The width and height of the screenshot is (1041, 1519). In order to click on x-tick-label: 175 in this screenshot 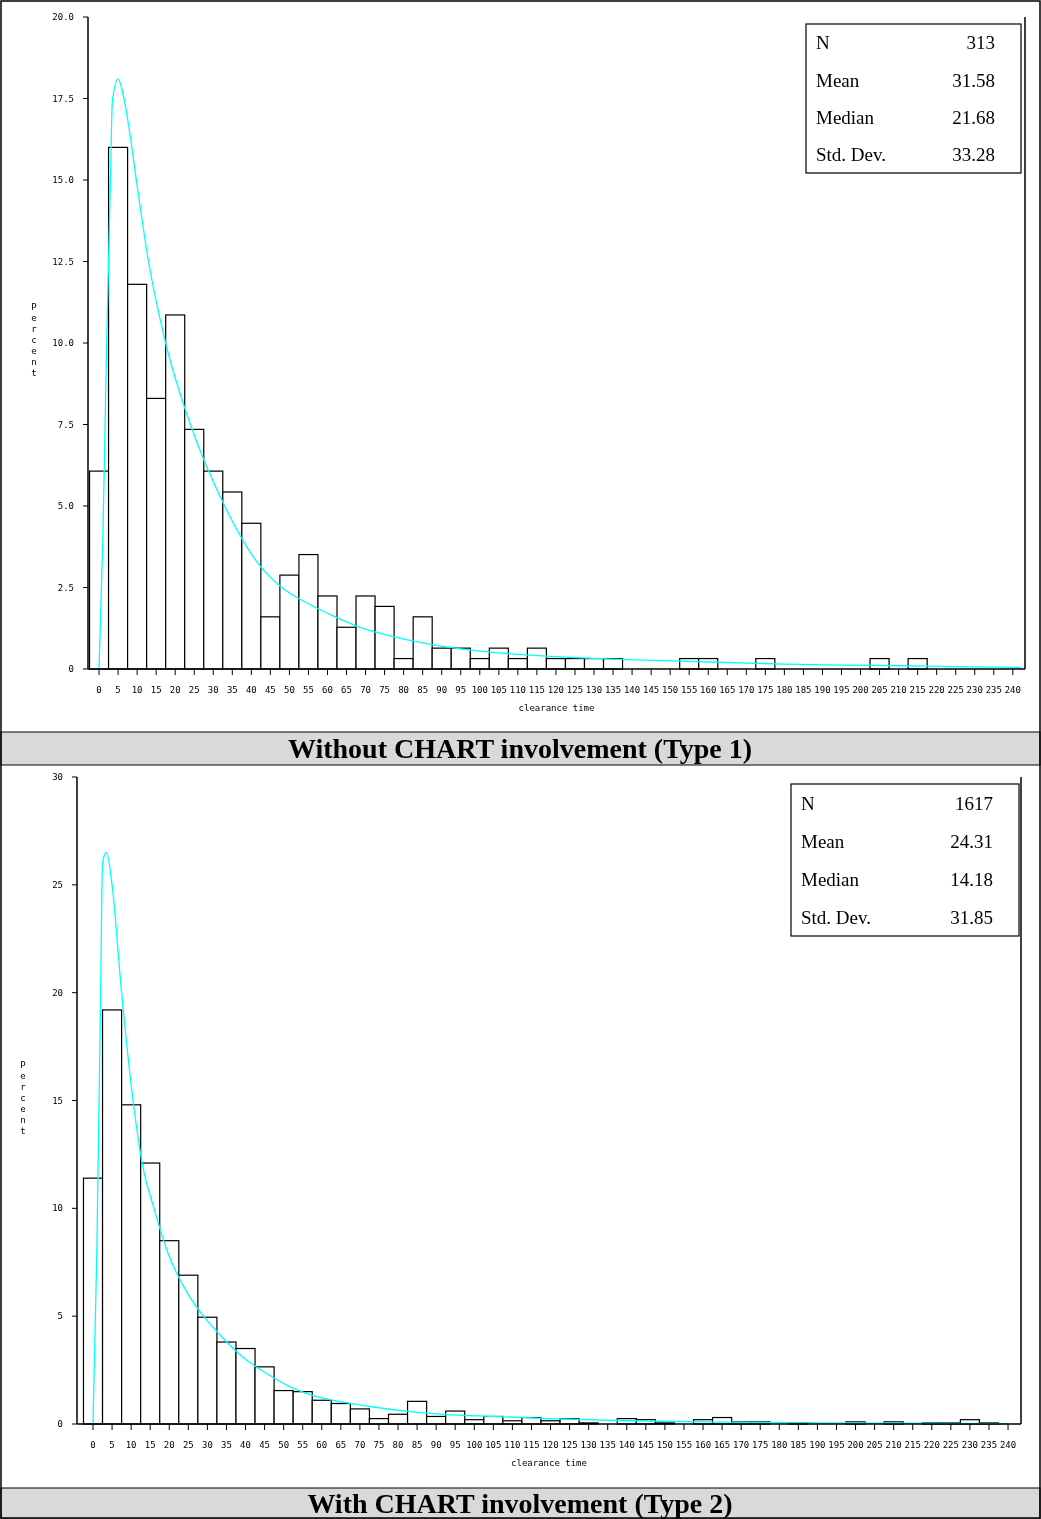, I will do `click(760, 1445)`.